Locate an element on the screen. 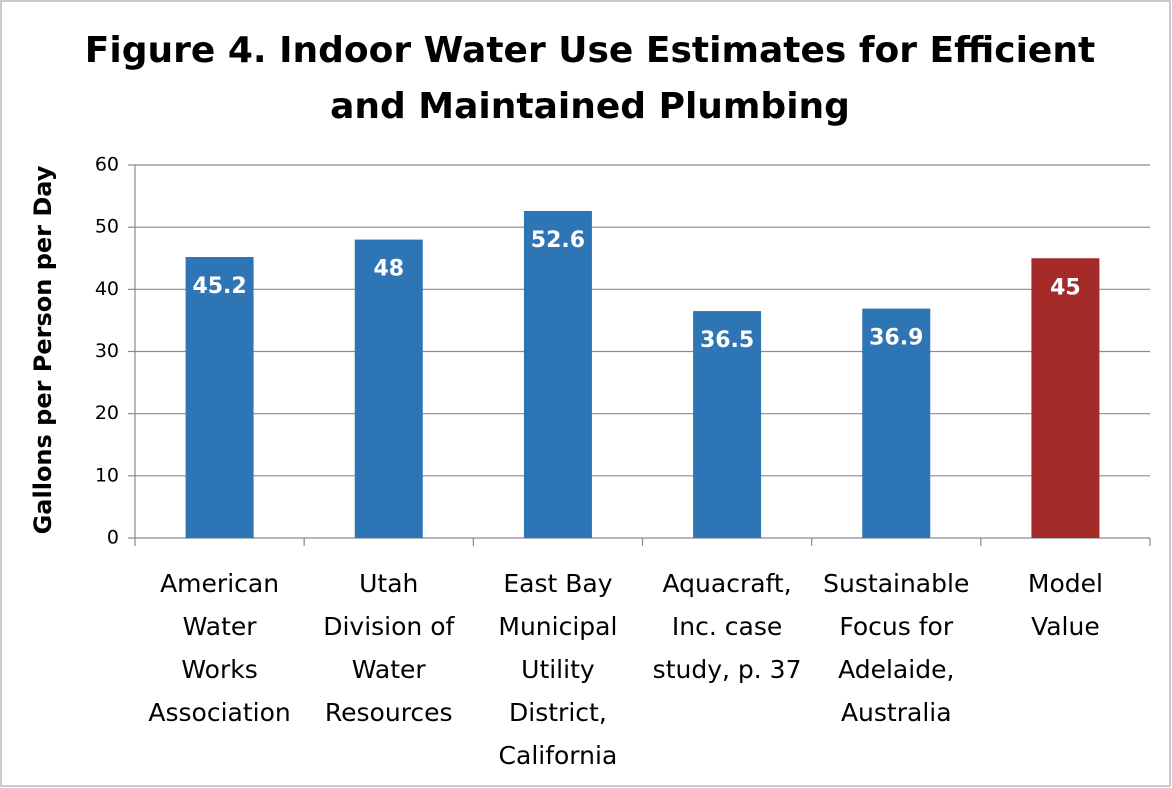 This screenshot has width=1172, height=788. data-label: 36.9 is located at coordinates (896, 338).